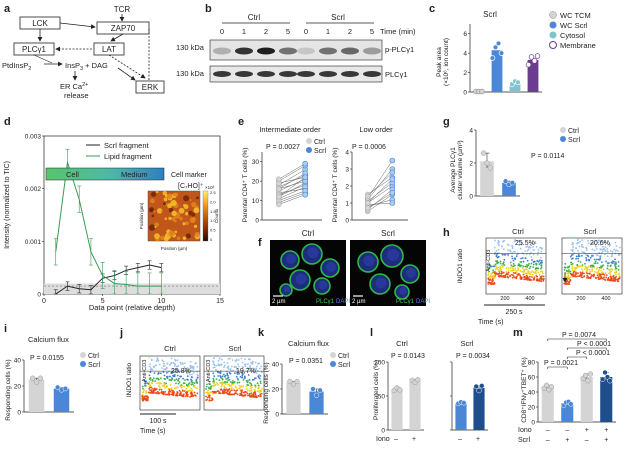 The image size is (639, 451). What do you see at coordinates (473, 356) in the screenshot?
I see `chart-l-right-p: P = 0.0034` at bounding box center [473, 356].